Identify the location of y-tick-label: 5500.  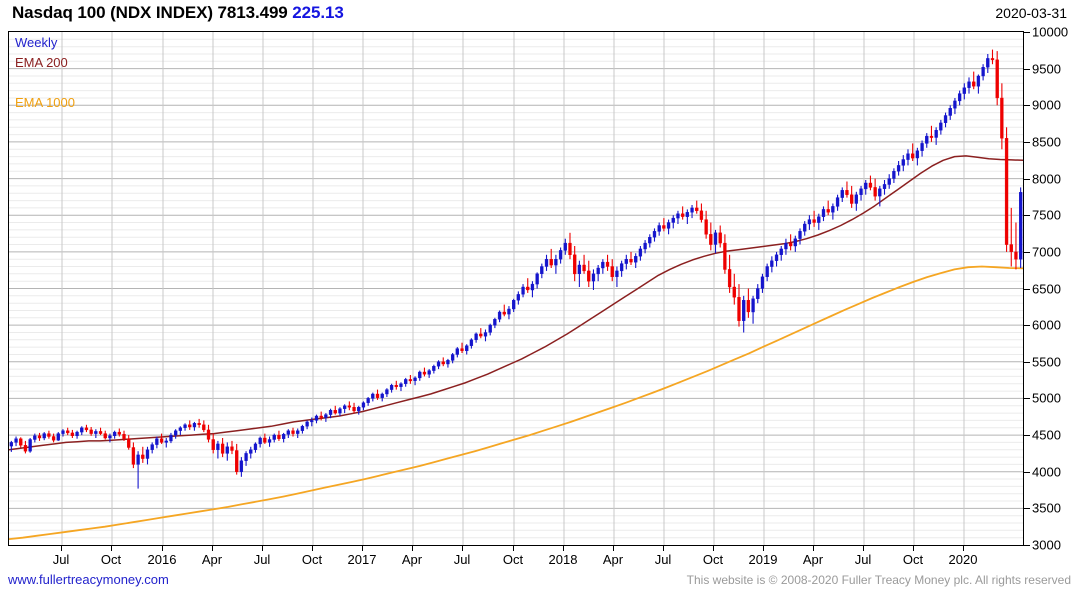
(1046, 362).